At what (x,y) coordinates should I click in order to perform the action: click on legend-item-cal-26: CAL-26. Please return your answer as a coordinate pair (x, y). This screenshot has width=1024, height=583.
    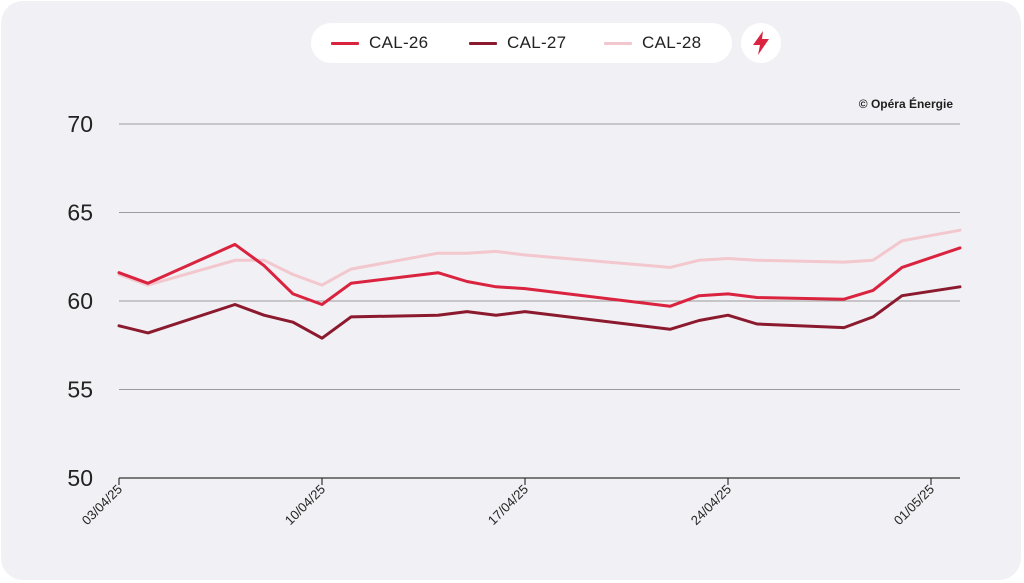
    Looking at the image, I should click on (379, 43).